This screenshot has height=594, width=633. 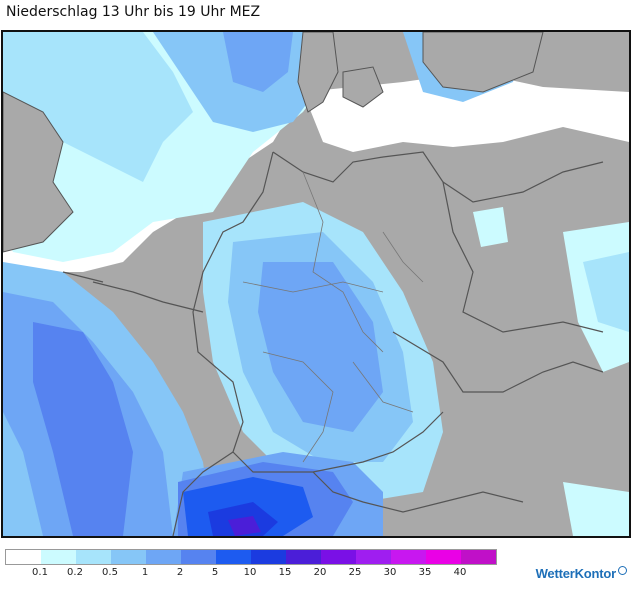 I want to click on legend-label: 1, so click(x=145, y=572).